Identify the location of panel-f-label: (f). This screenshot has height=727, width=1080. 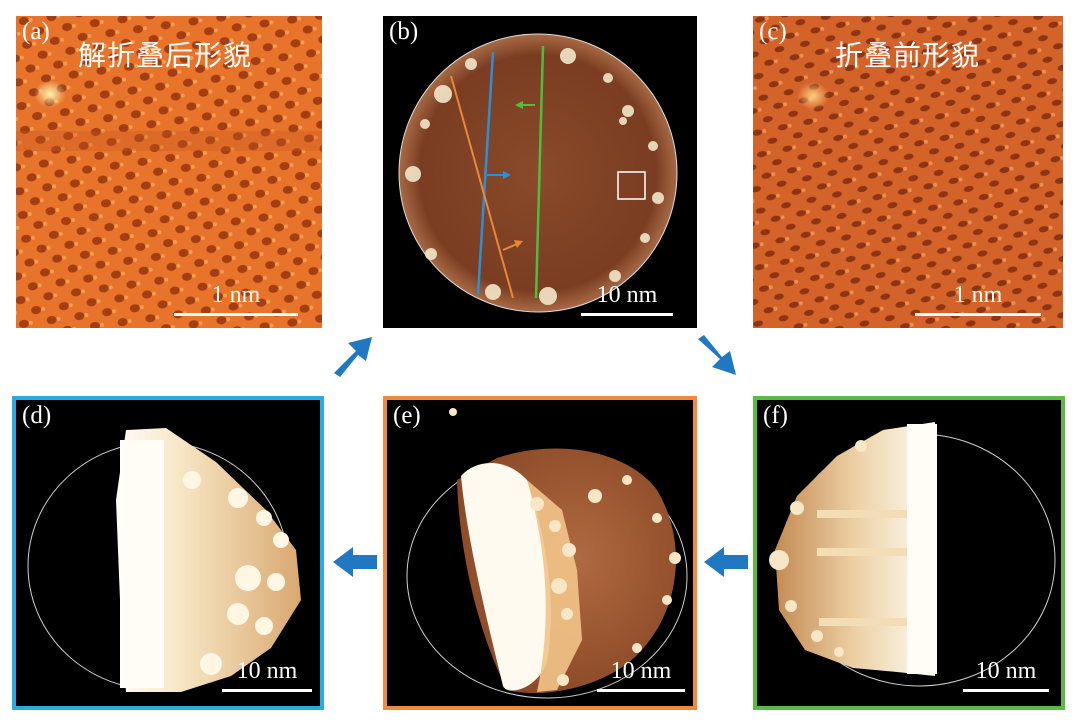
(775, 415).